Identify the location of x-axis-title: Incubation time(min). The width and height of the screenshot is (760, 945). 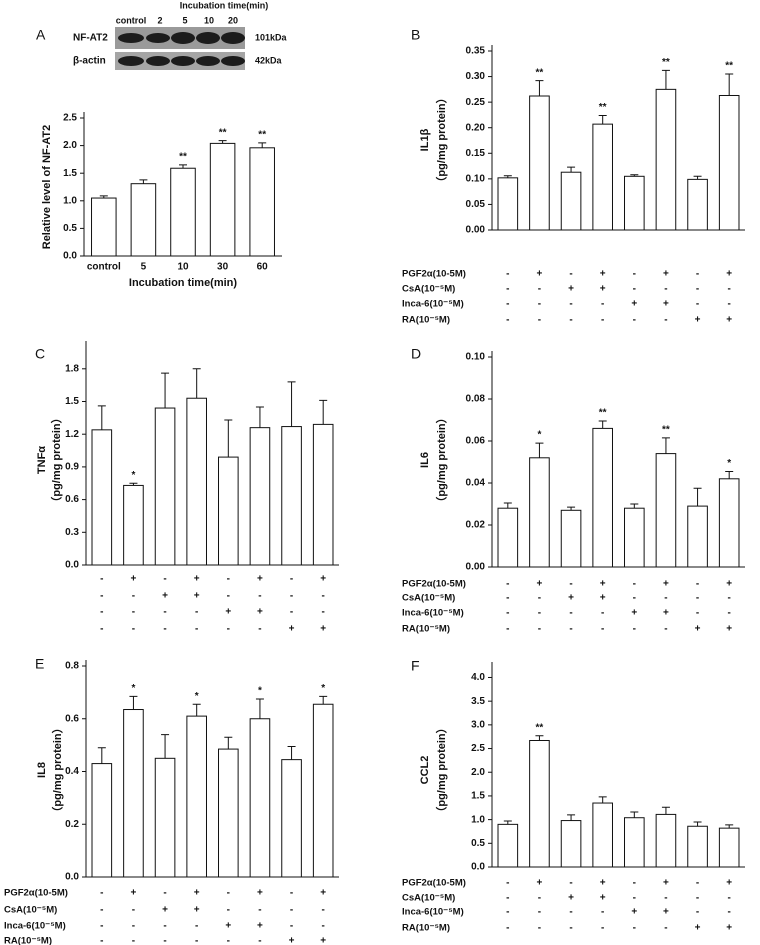
(183, 283).